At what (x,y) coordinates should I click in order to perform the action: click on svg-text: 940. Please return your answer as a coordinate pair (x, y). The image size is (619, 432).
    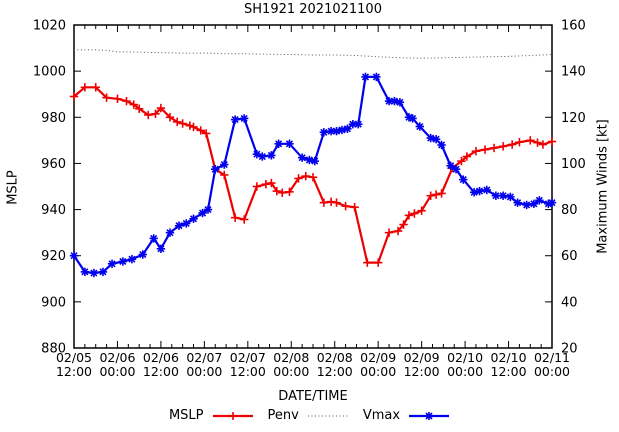
    Looking at the image, I should click on (53, 210).